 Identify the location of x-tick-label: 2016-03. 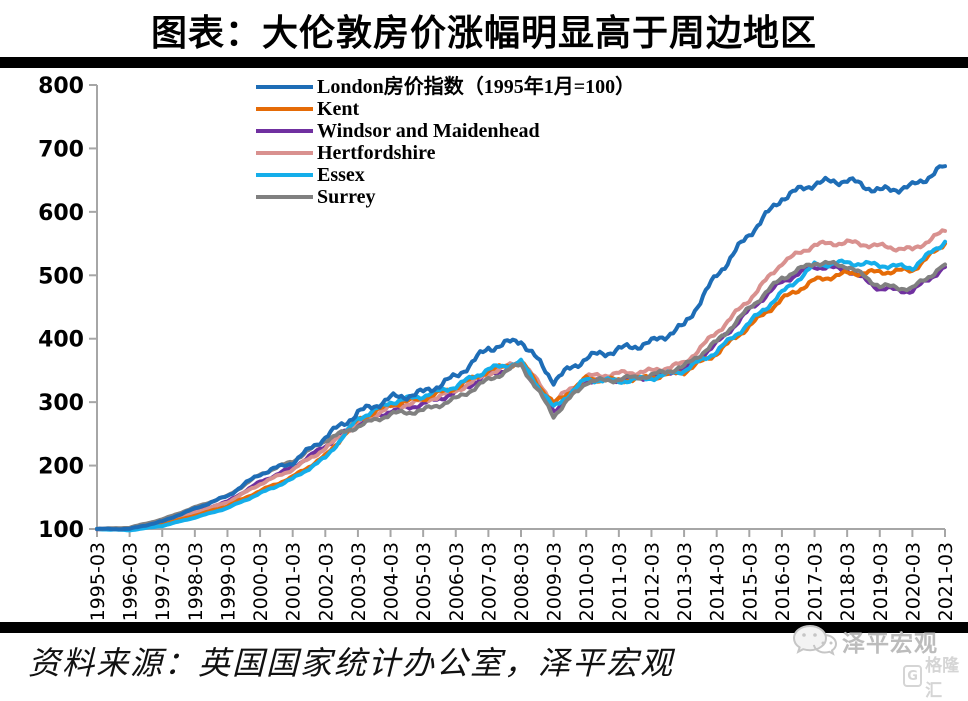
(783, 581).